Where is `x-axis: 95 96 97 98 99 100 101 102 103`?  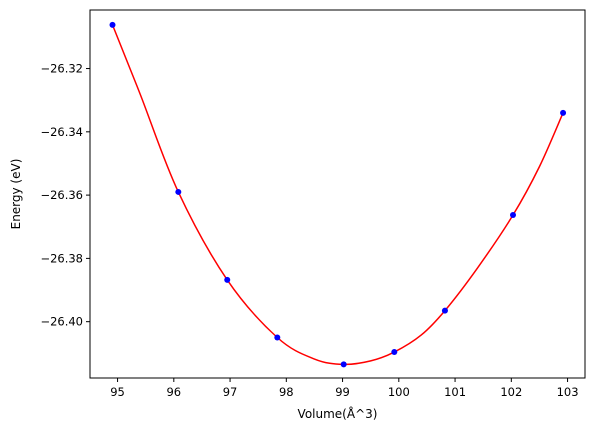
x-axis: 95 96 97 98 99 100 101 102 103 is located at coordinates (344, 388).